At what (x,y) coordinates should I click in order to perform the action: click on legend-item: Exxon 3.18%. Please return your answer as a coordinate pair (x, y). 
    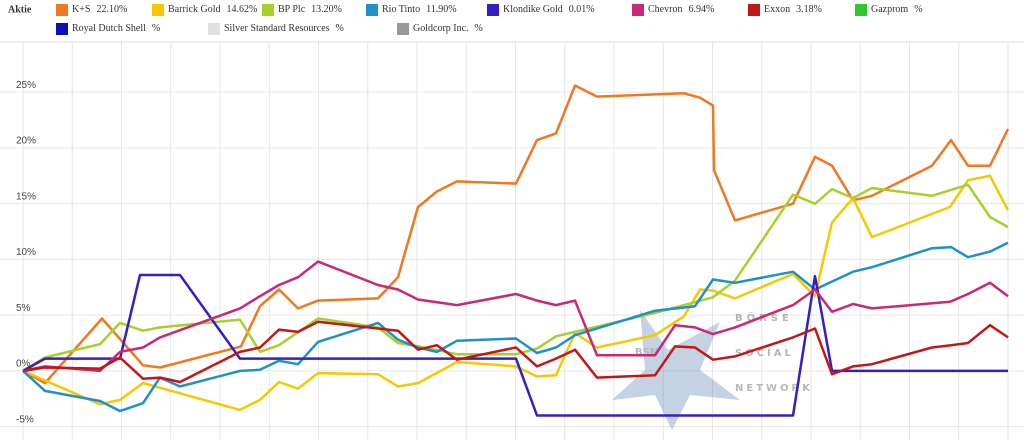
    Looking at the image, I should click on (785, 10).